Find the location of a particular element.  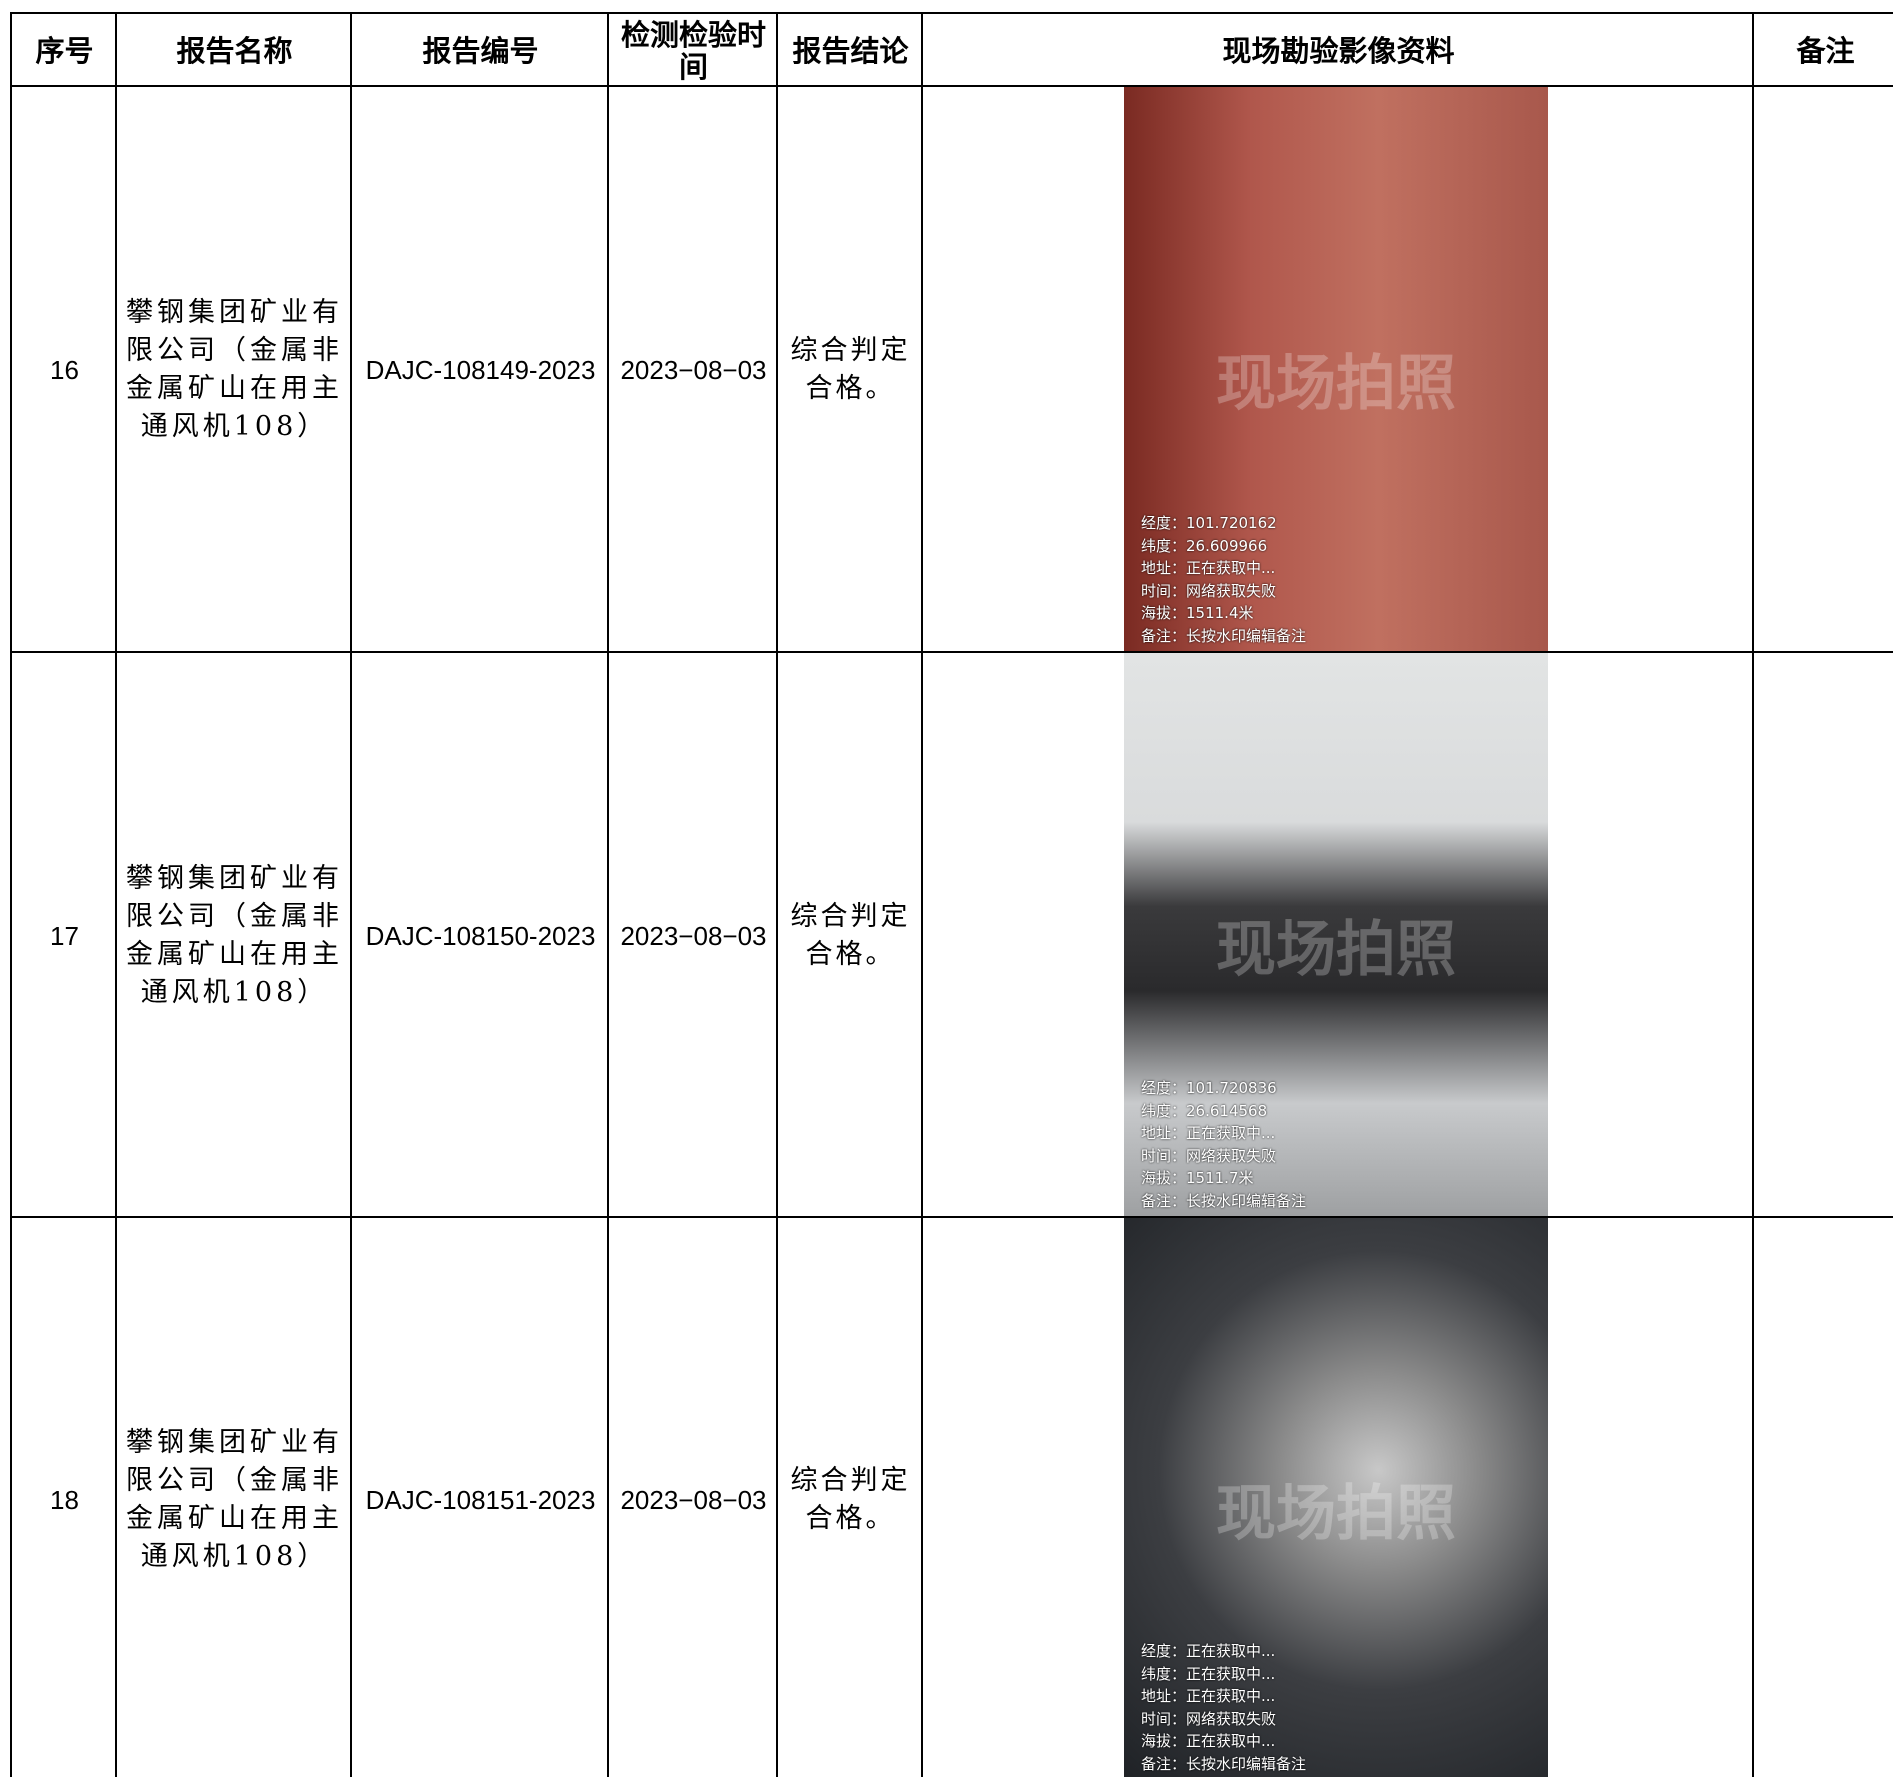

overlay-line: 海拔：1511.4米 is located at coordinates (1223, 613).